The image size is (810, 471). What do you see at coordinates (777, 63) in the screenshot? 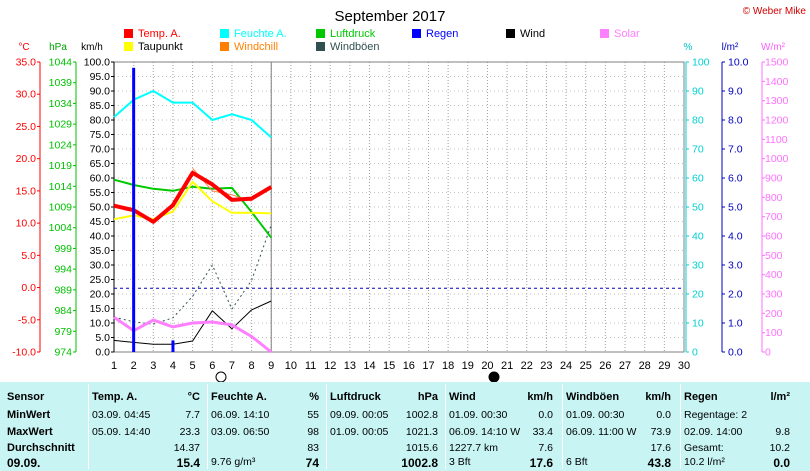
I see `solar-tick-label: 1500` at bounding box center [777, 63].